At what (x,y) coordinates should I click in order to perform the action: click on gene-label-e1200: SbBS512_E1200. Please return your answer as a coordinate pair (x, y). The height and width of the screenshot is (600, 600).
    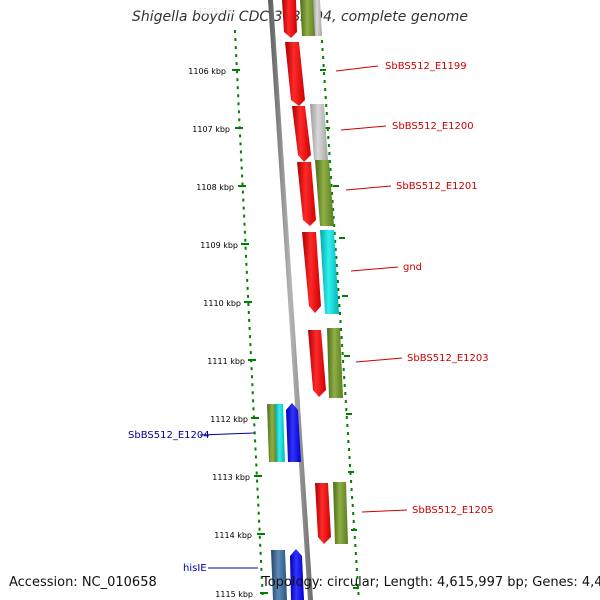
    Looking at the image, I should click on (433, 126).